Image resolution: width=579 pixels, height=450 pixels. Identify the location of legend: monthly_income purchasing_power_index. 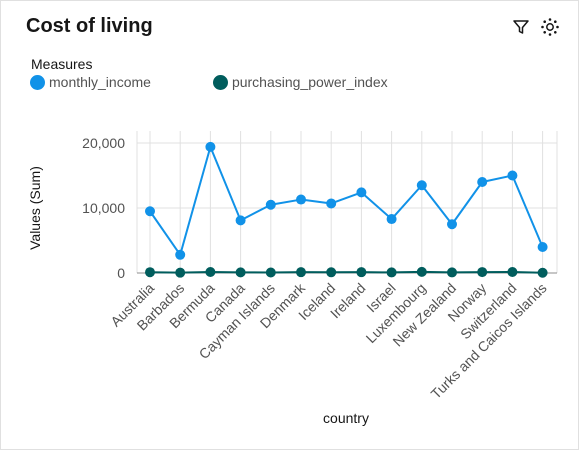
(240, 82).